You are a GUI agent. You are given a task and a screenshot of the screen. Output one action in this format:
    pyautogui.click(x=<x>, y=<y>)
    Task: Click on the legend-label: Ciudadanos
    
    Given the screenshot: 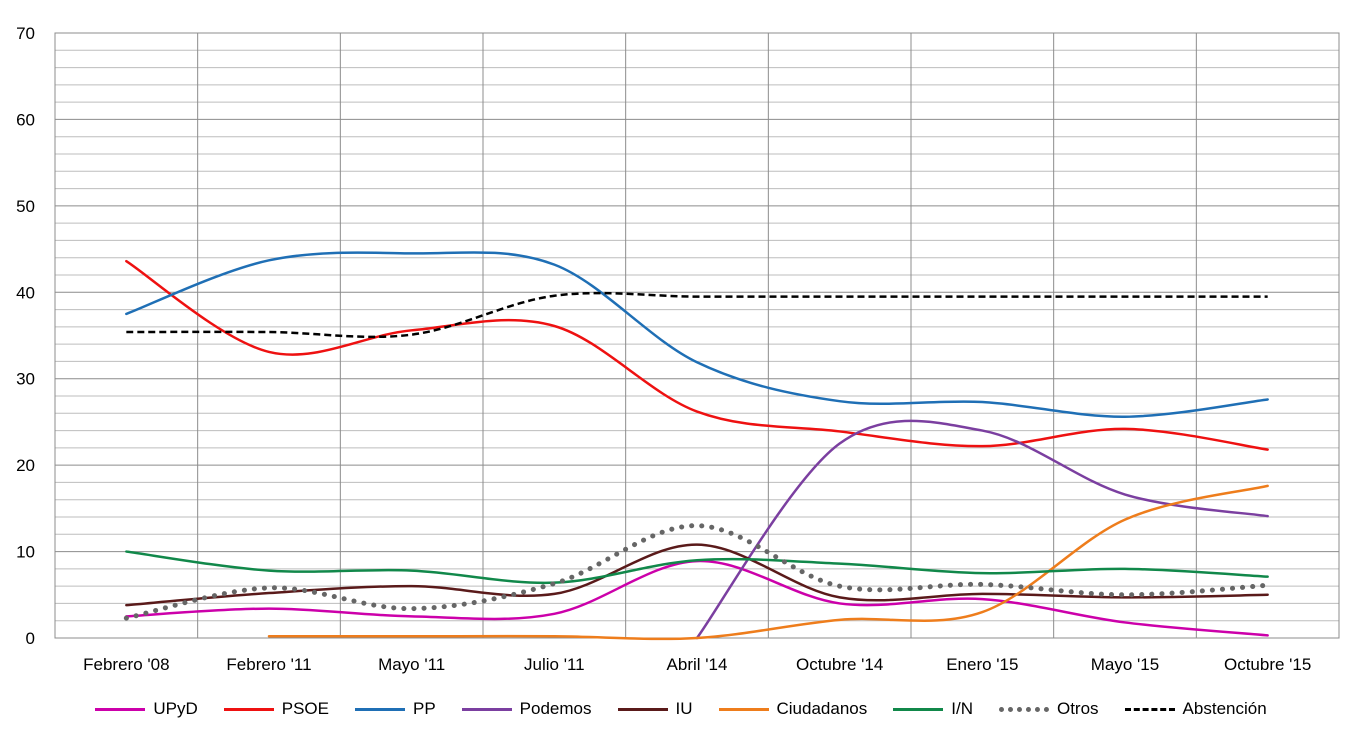 What is the action you would take?
    pyautogui.click(x=822, y=708)
    